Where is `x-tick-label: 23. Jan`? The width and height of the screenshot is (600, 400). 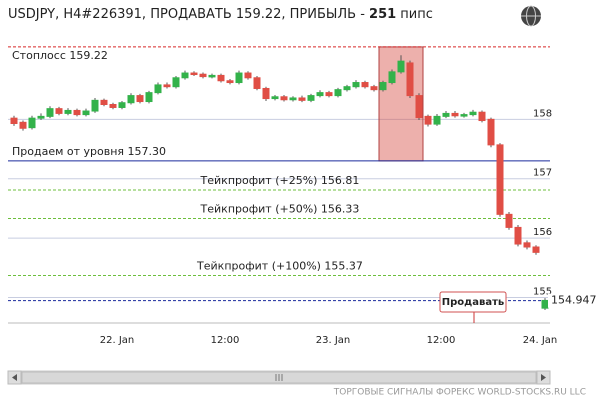
x-tick-label: 23. Jan is located at coordinates (333, 340).